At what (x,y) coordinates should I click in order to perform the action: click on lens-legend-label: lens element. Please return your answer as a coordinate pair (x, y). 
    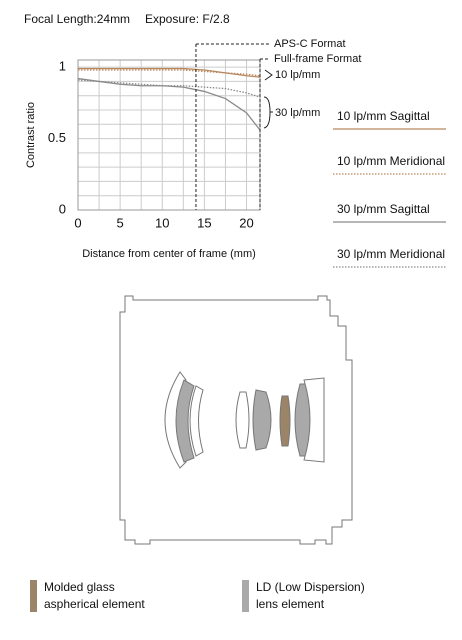
    Looking at the image, I should click on (290, 604).